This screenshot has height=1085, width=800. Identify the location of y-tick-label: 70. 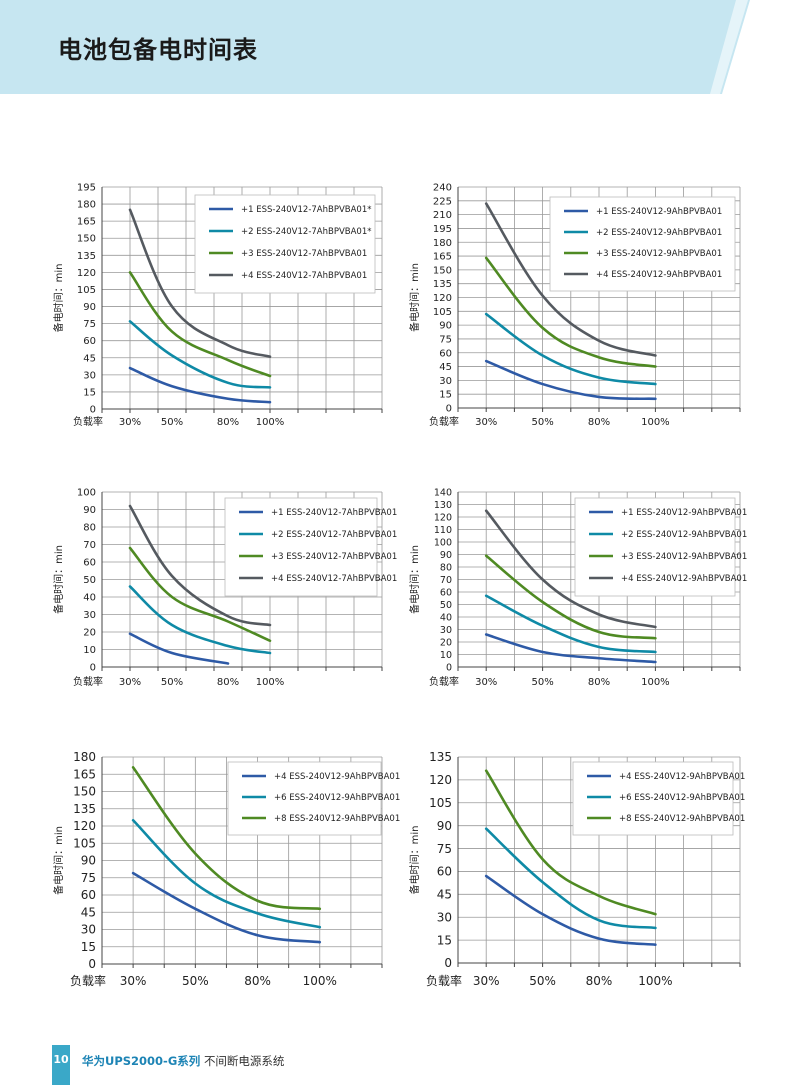
(89, 545).